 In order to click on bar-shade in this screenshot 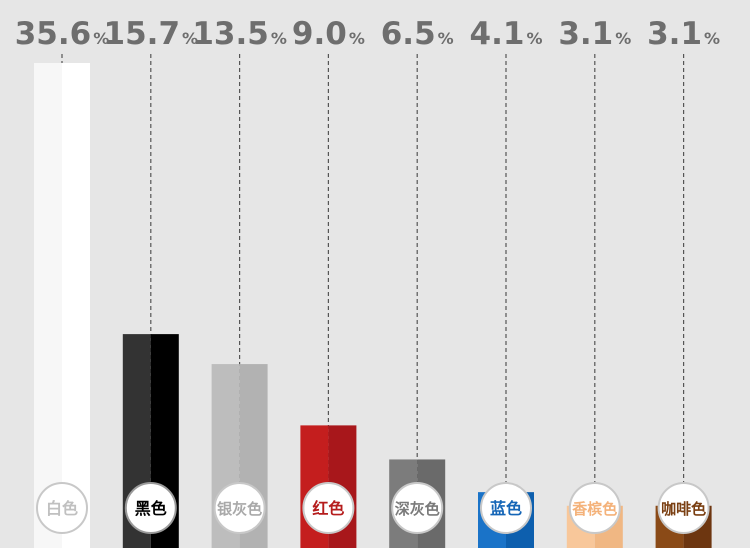, I will do `click(76, 305)`.